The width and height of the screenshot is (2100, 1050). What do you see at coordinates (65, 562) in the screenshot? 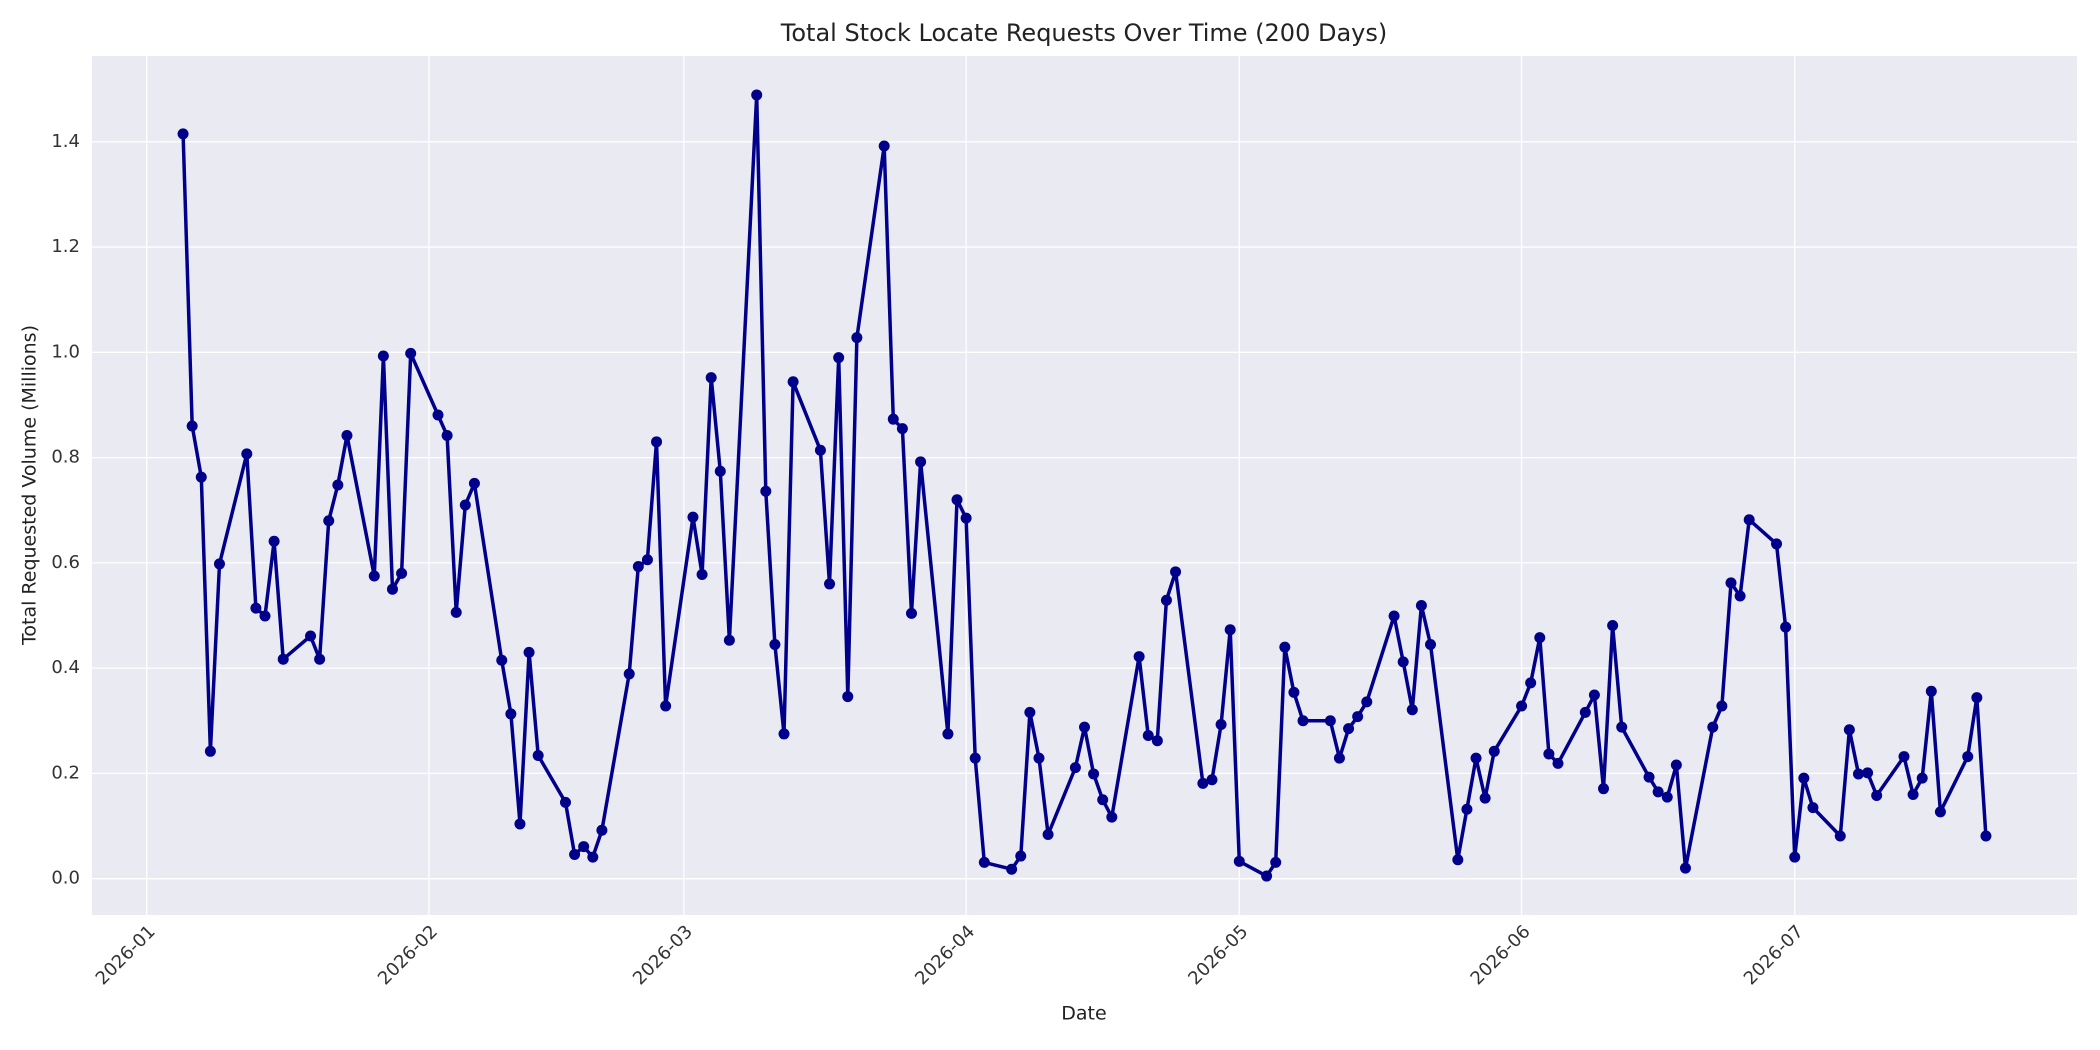
I see `y-tick-label: 0.6` at bounding box center [65, 562].